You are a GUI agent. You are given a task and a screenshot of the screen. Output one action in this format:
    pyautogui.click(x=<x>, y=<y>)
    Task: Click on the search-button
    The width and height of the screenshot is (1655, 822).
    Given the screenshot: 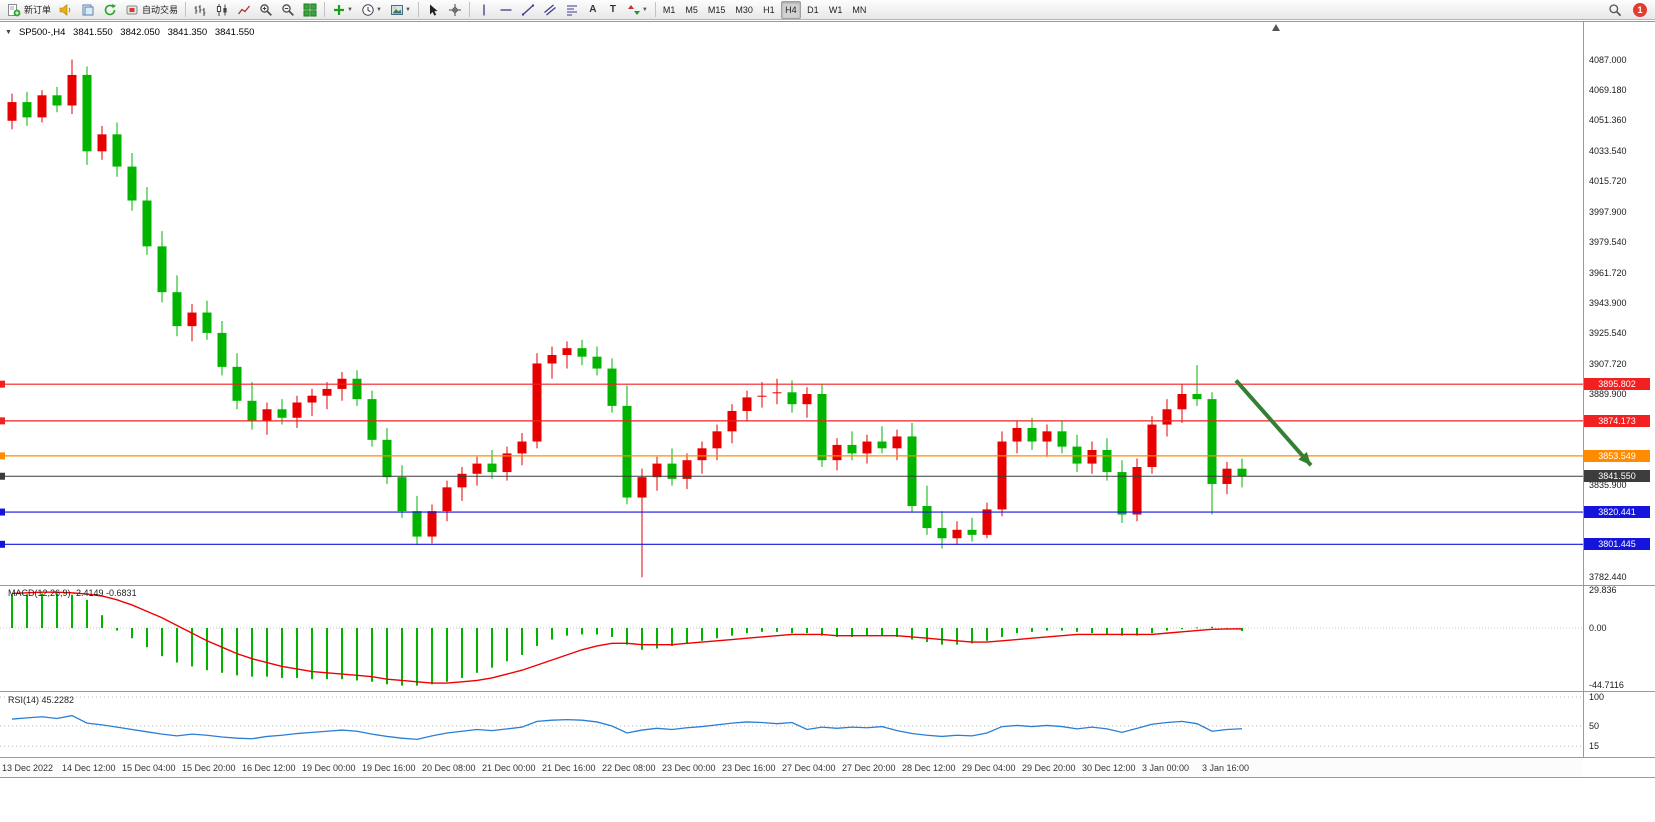 What is the action you would take?
    pyautogui.click(x=1615, y=10)
    